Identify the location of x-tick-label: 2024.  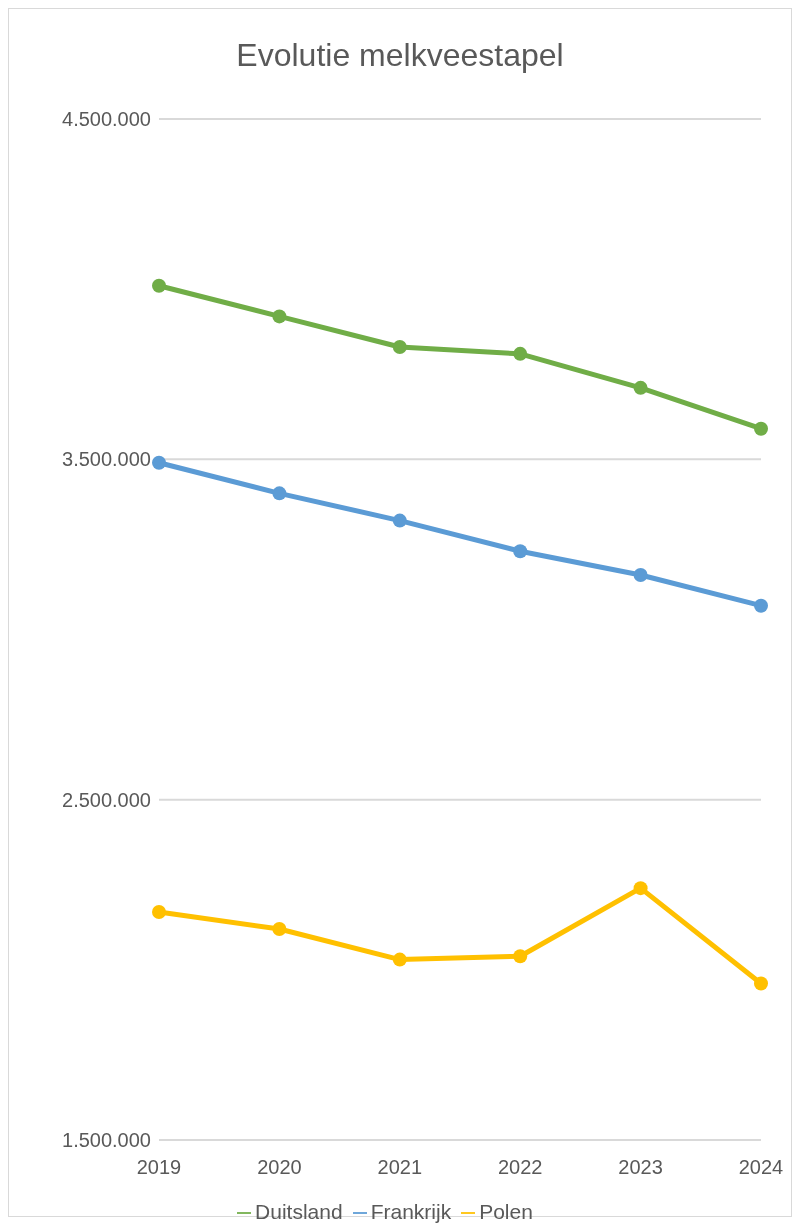
(761, 1167).